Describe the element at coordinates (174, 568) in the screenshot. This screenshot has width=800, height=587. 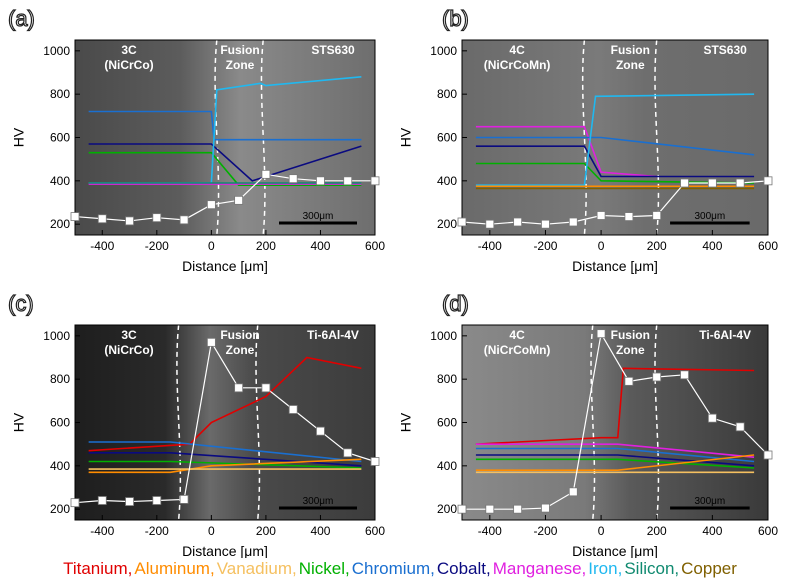
I see `legend-item-aluminum: Aluminum,` at that location.